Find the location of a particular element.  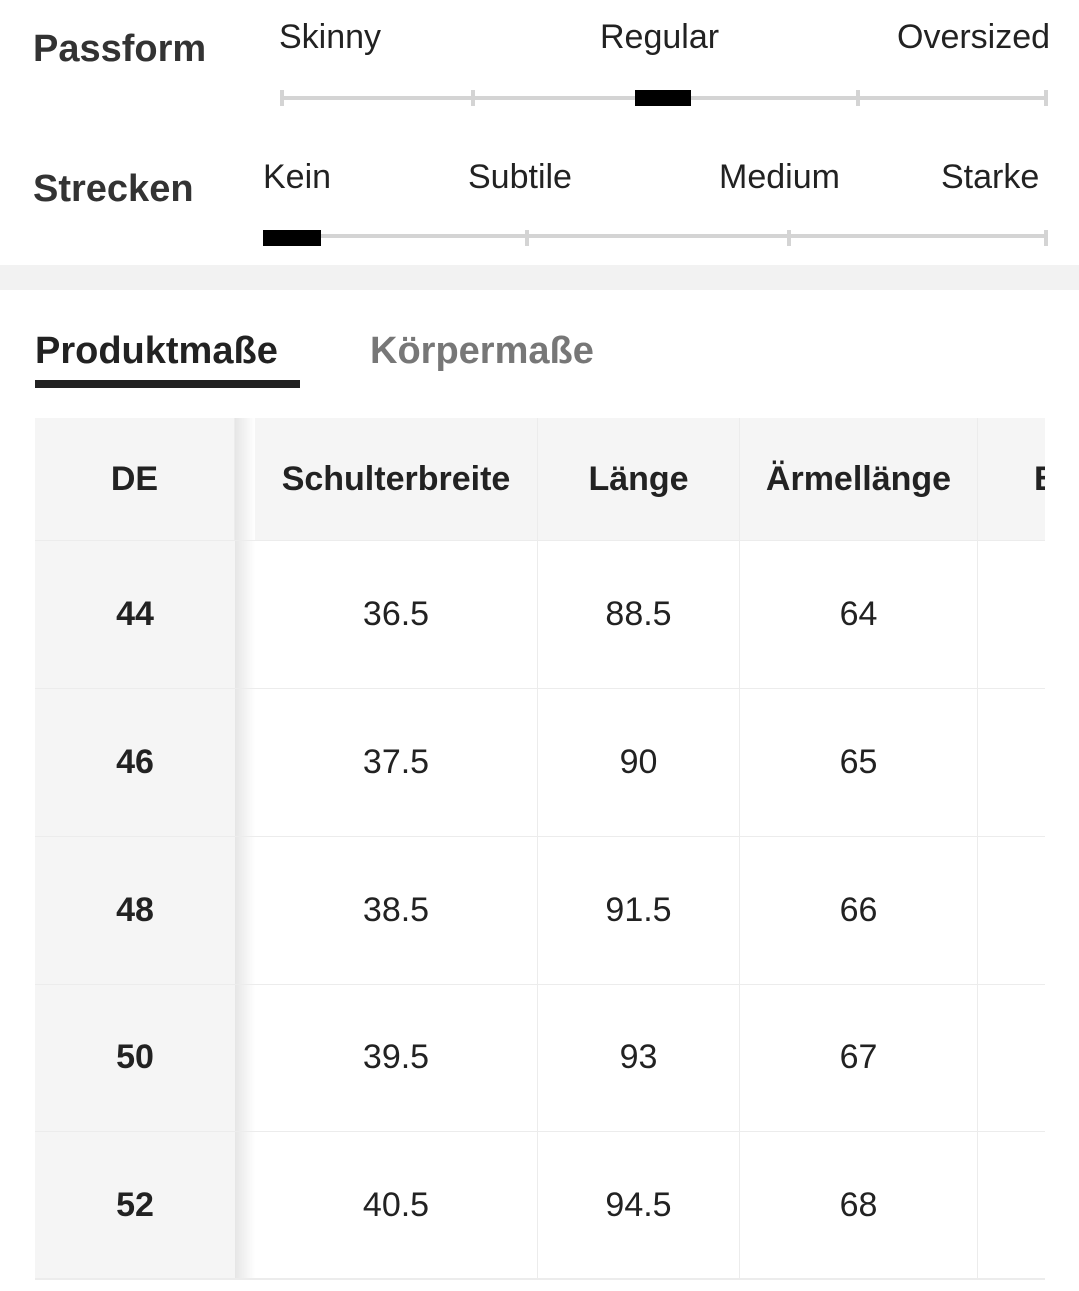

fixed-col-bg is located at coordinates (135, 849).